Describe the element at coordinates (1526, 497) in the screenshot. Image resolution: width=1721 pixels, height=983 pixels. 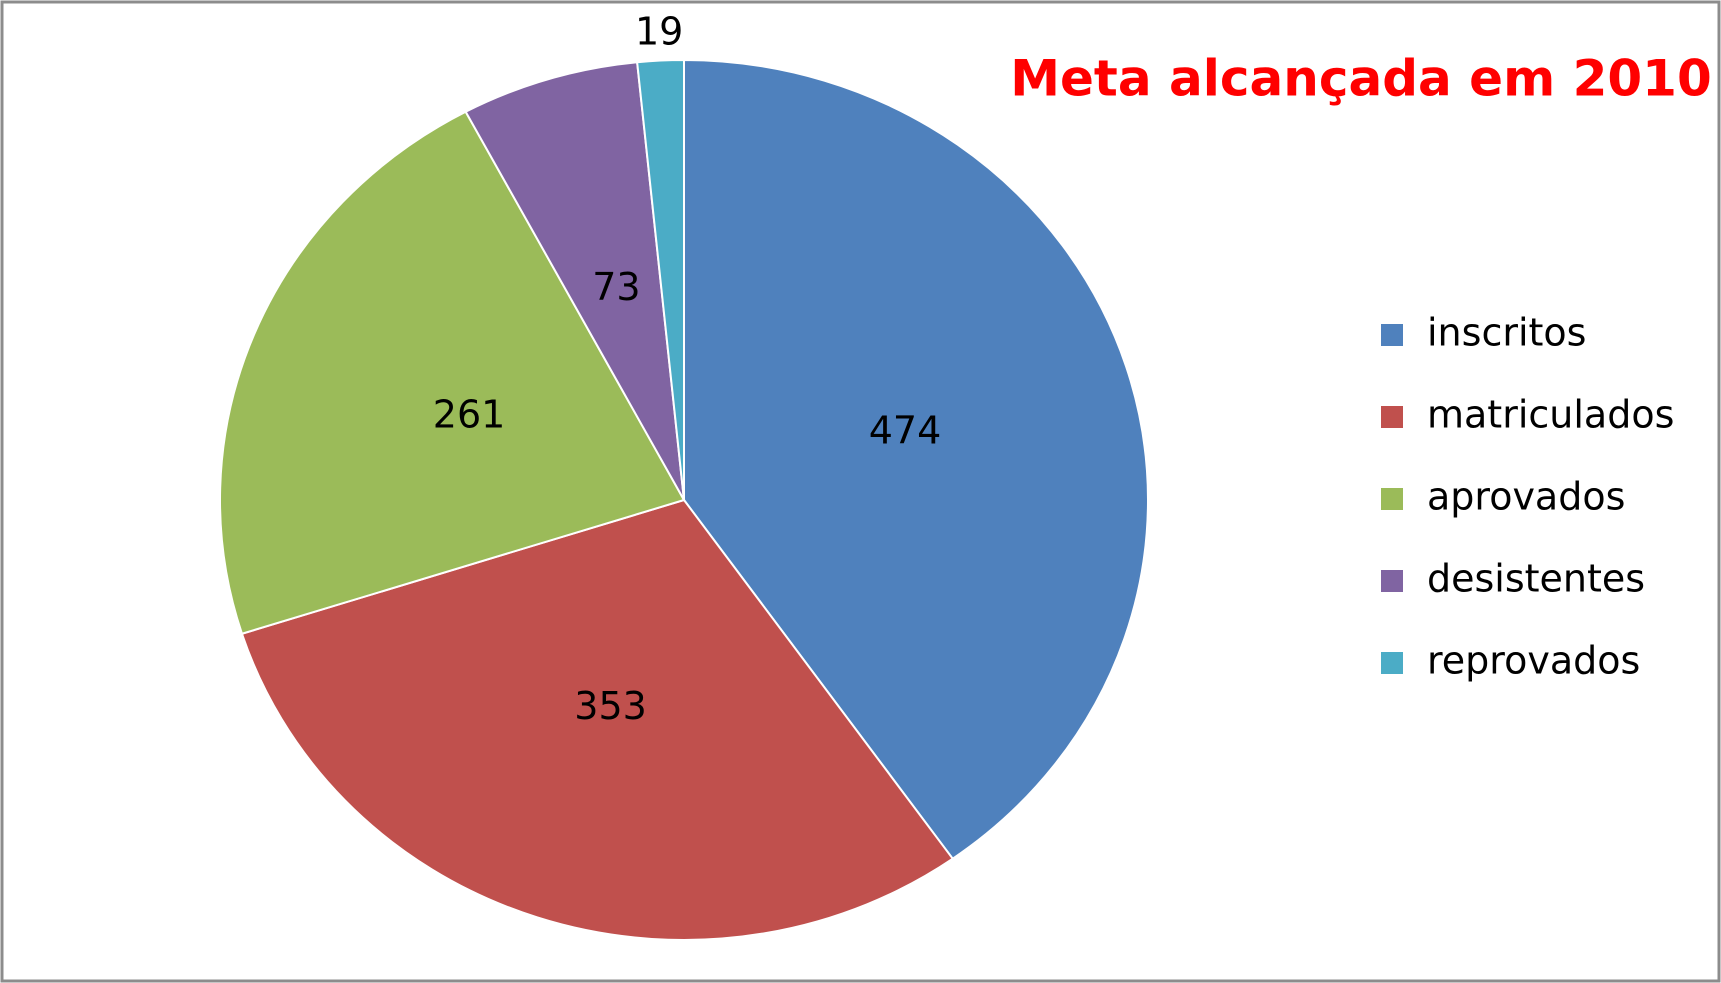
I see `legend-label: aprovados` at that location.